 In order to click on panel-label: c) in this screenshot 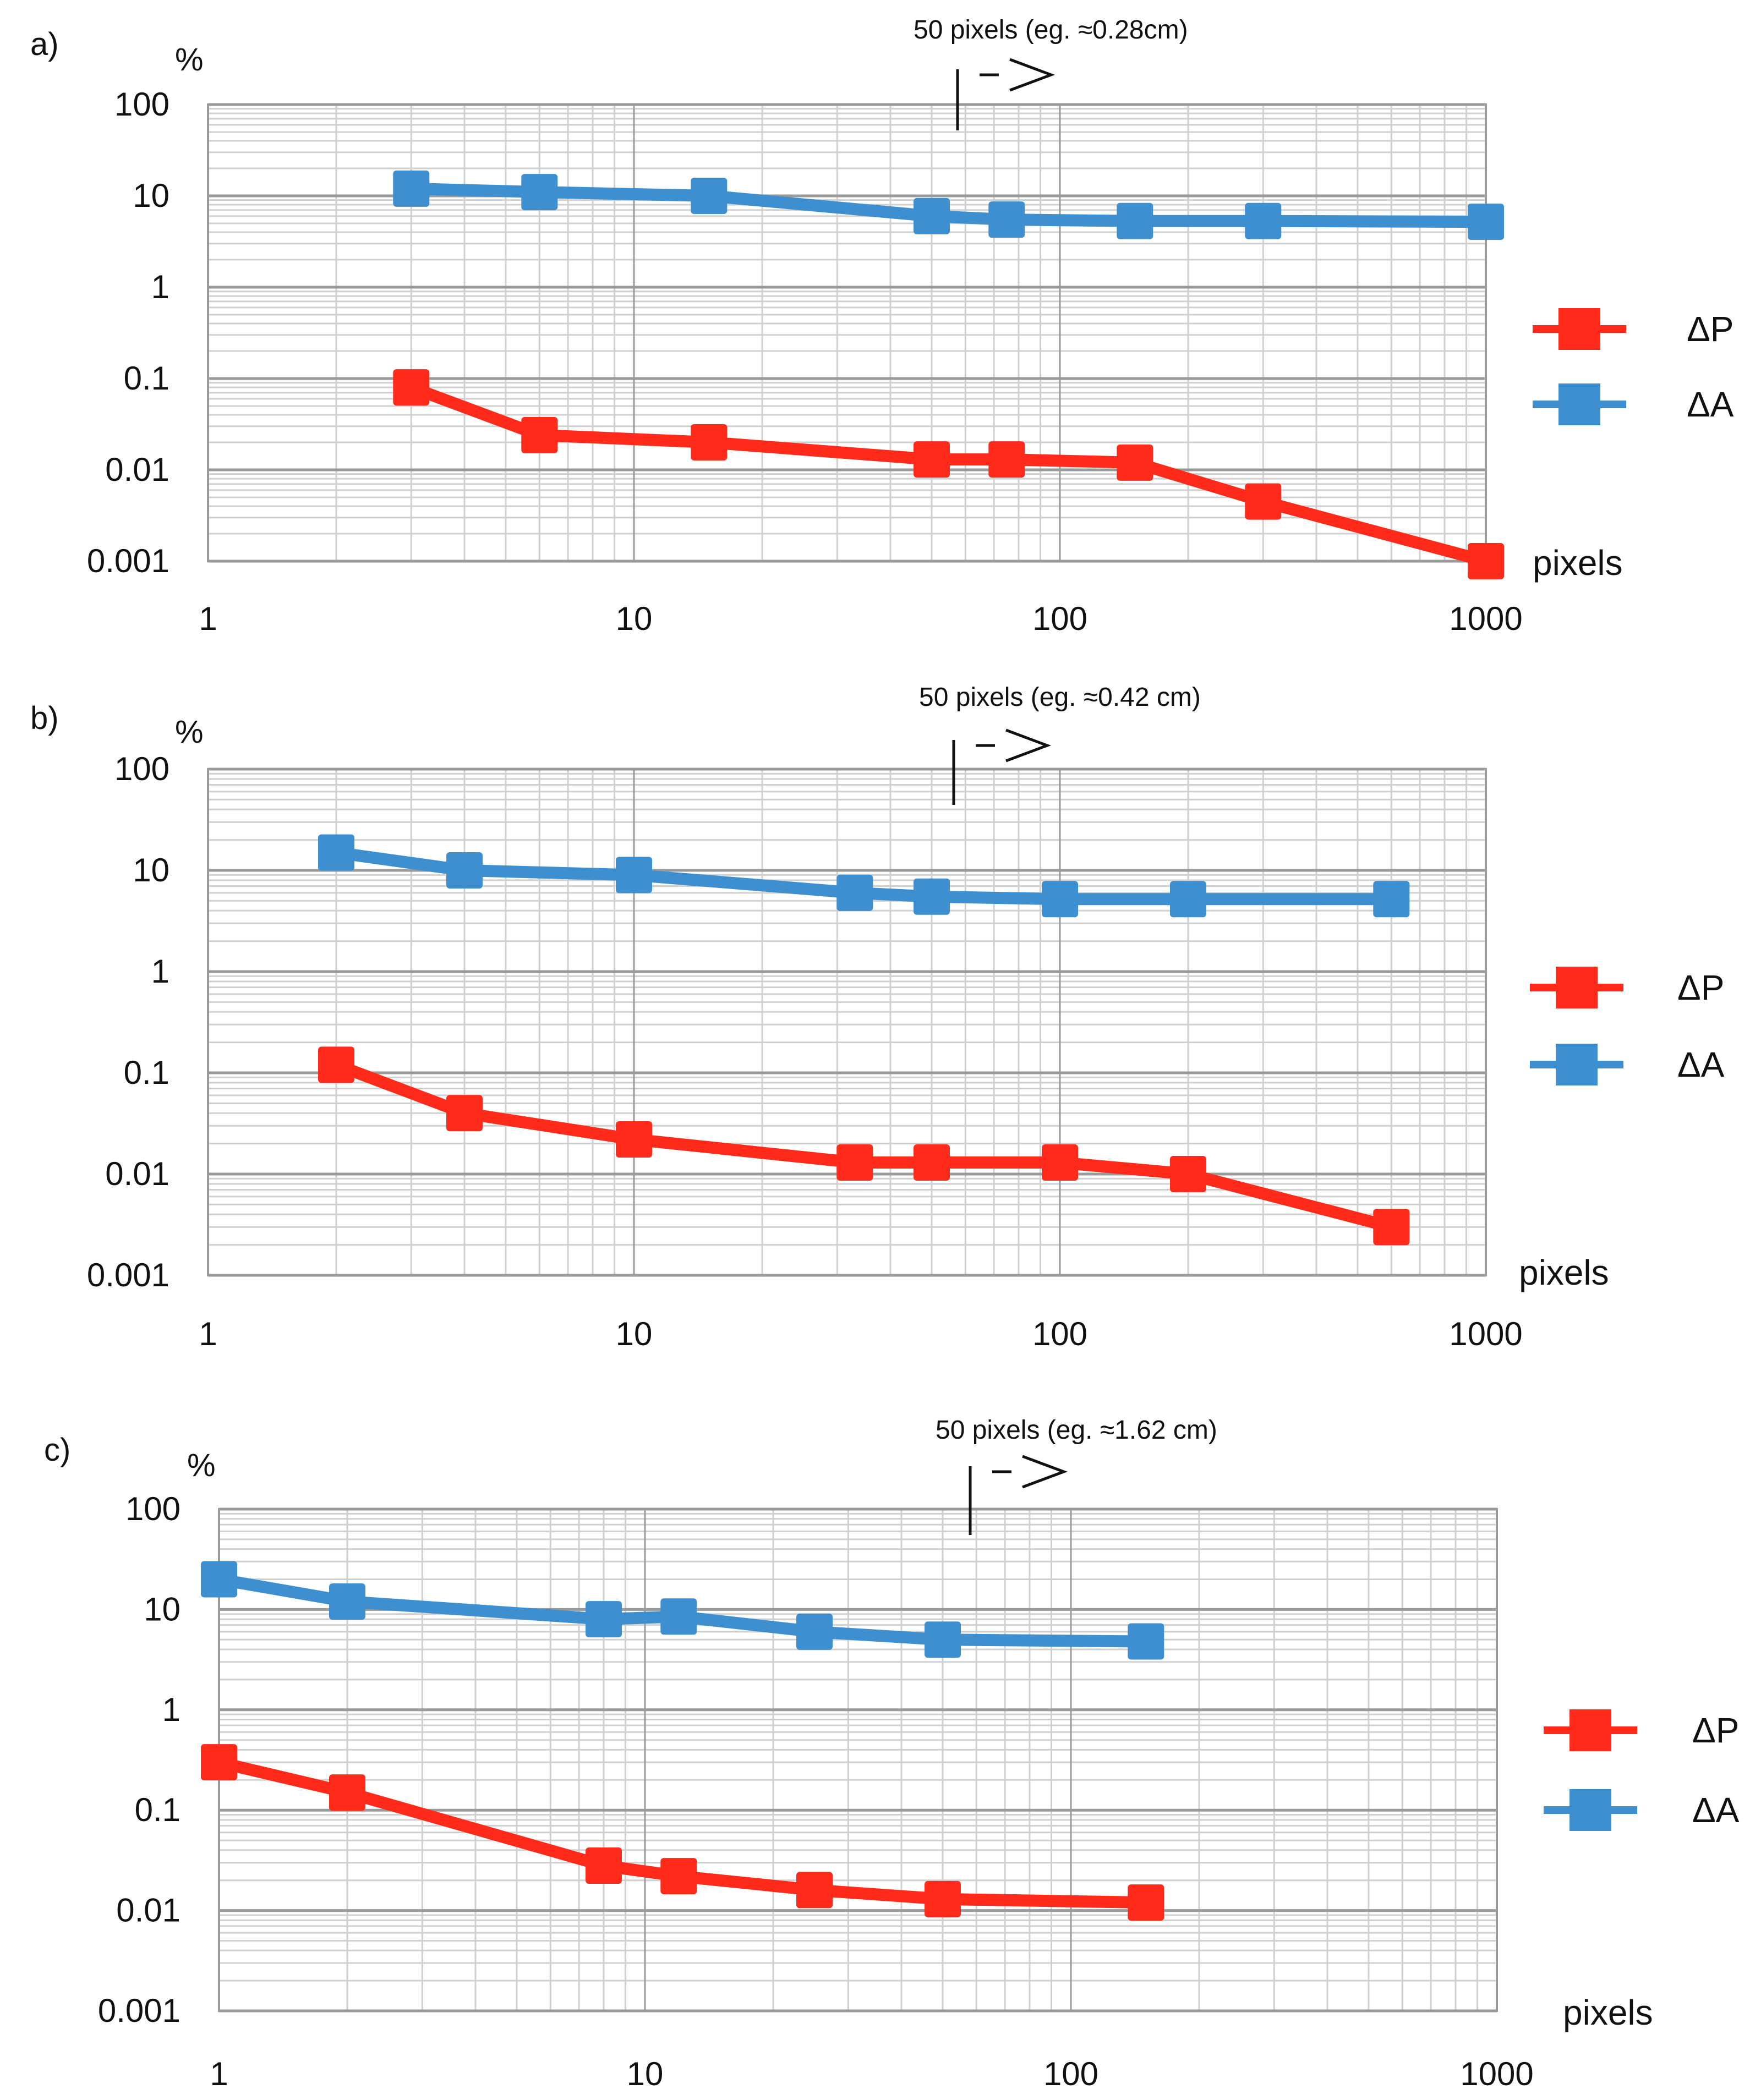, I will do `click(57, 1450)`.